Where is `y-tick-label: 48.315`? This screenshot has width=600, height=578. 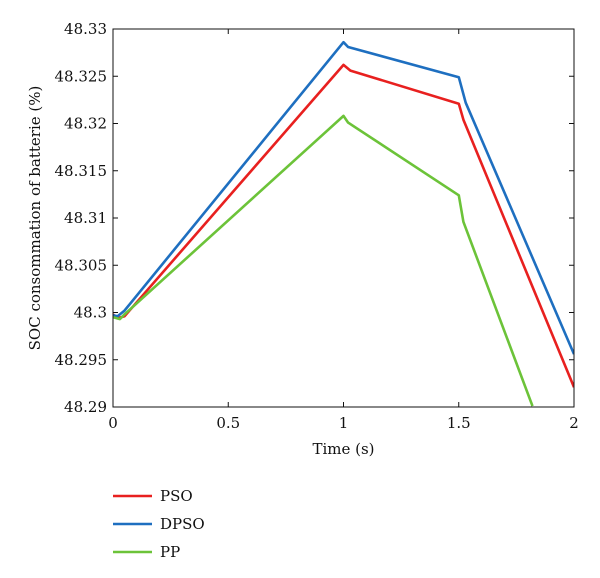
y-tick-label: 48.315 is located at coordinates (81, 171).